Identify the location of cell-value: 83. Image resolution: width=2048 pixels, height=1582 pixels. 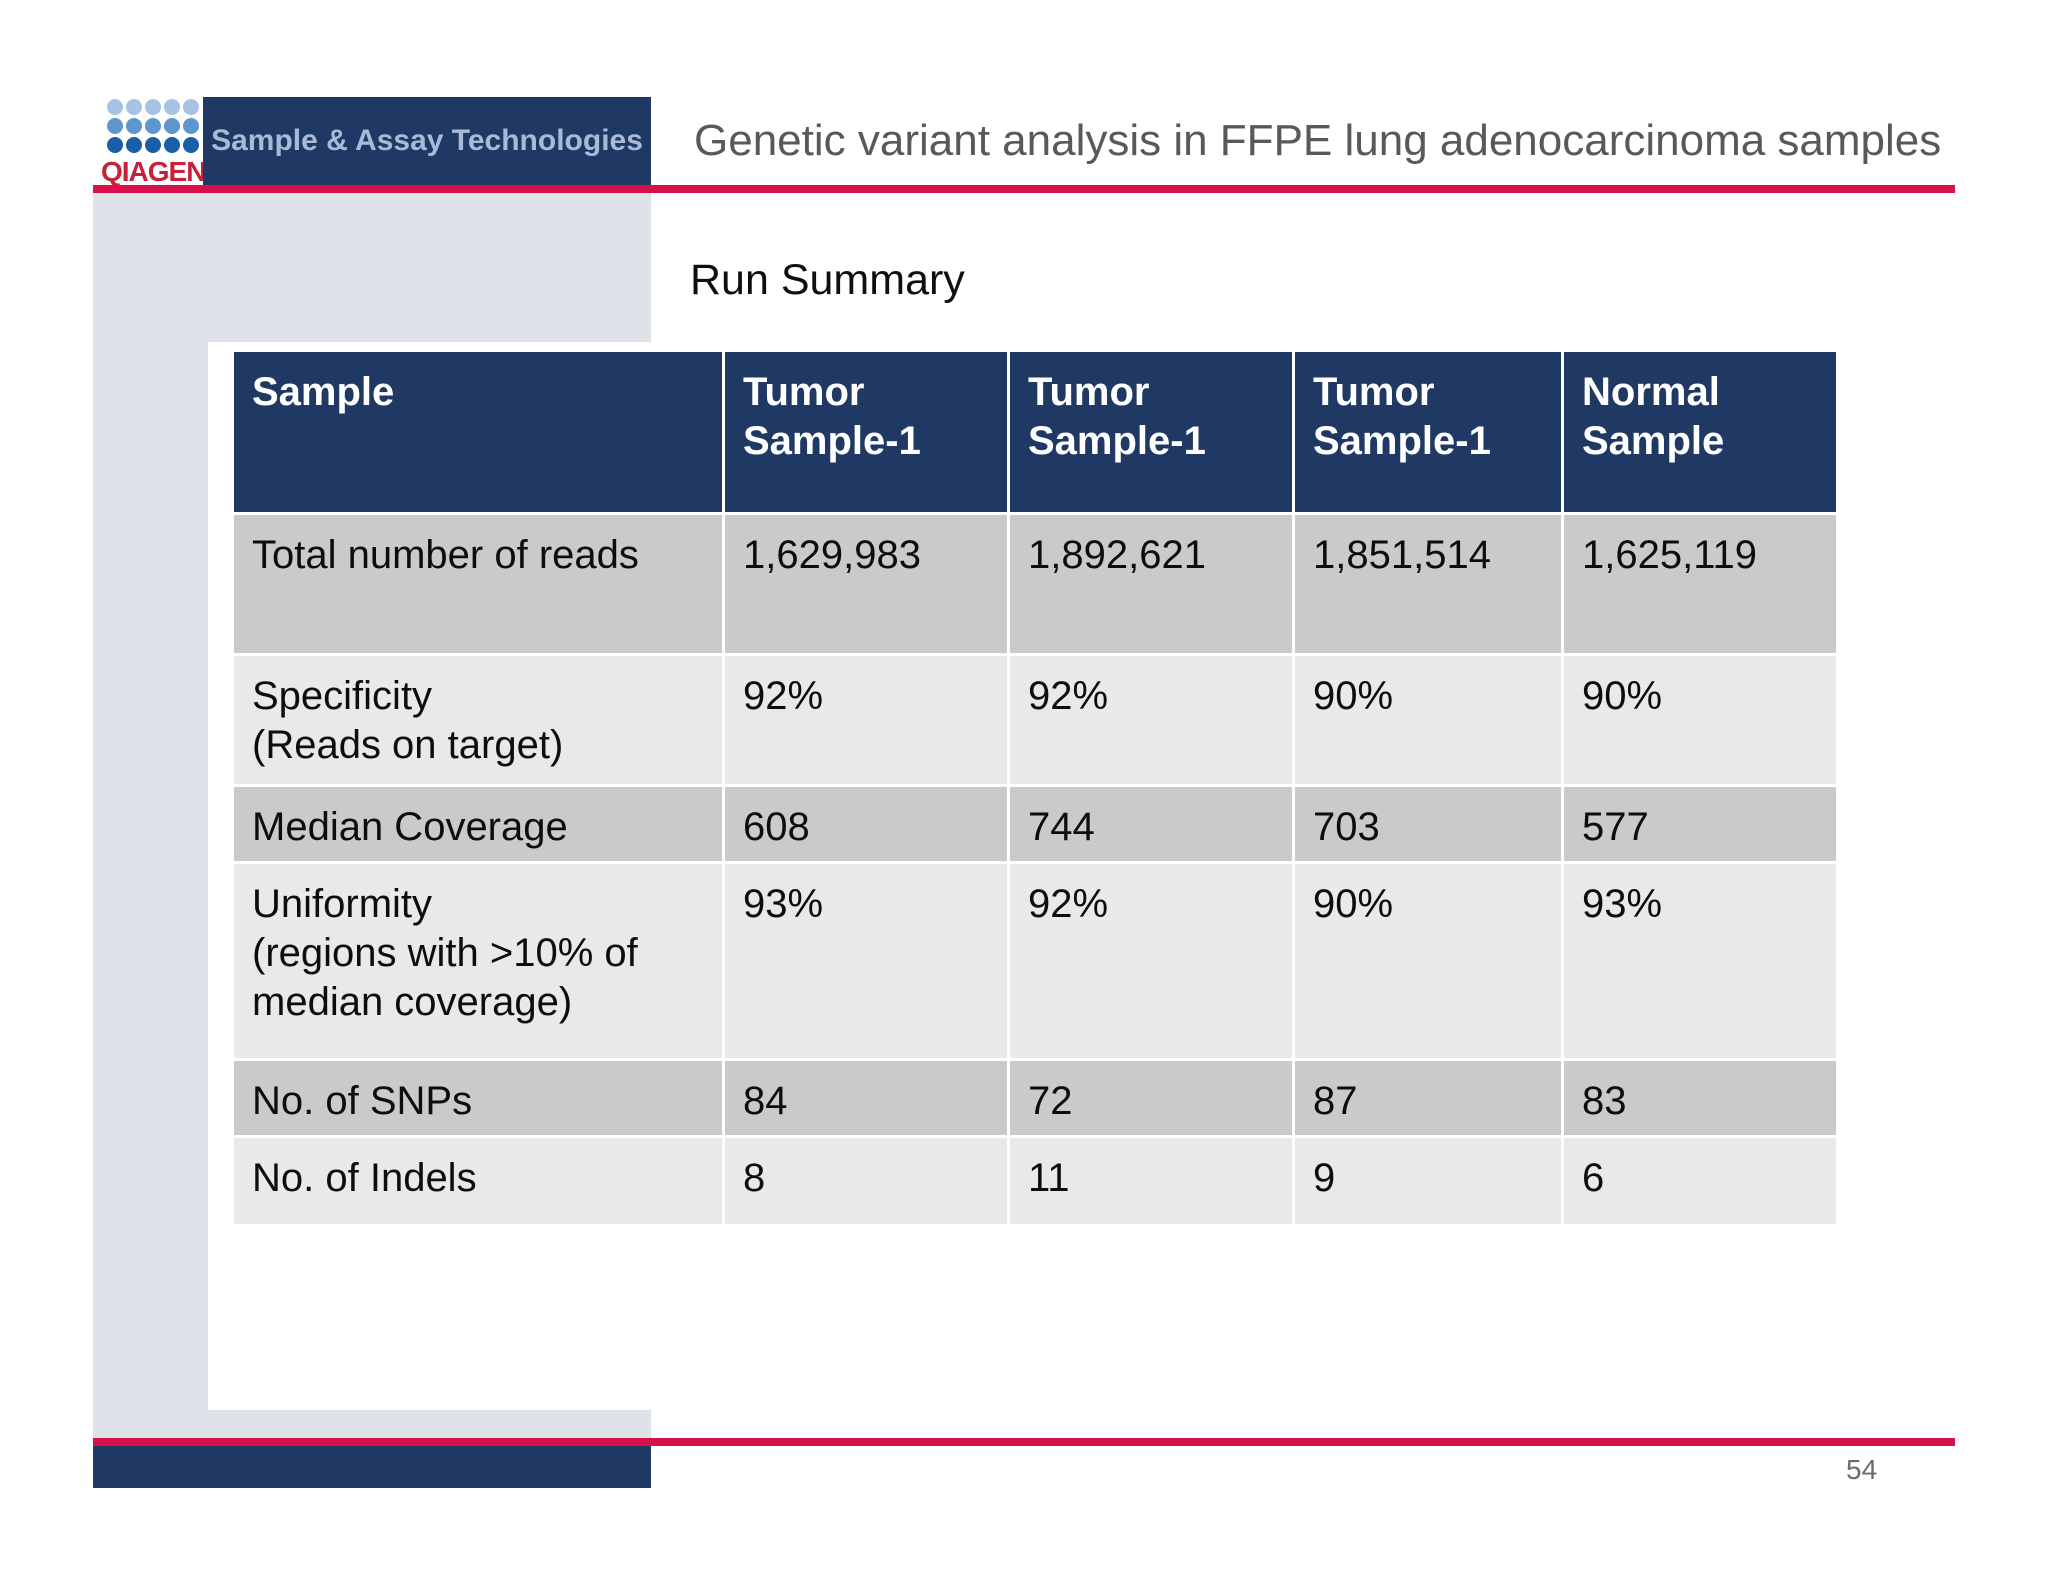
(1700, 1098).